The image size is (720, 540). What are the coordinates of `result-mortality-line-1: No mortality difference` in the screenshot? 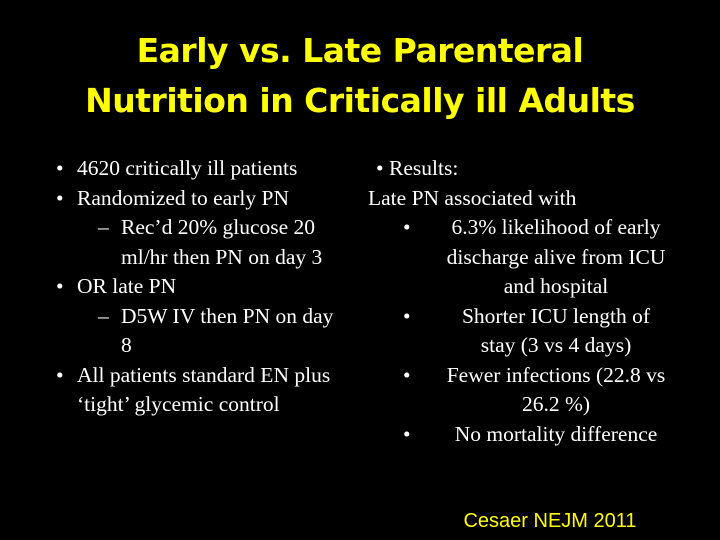 It's located at (556, 433).